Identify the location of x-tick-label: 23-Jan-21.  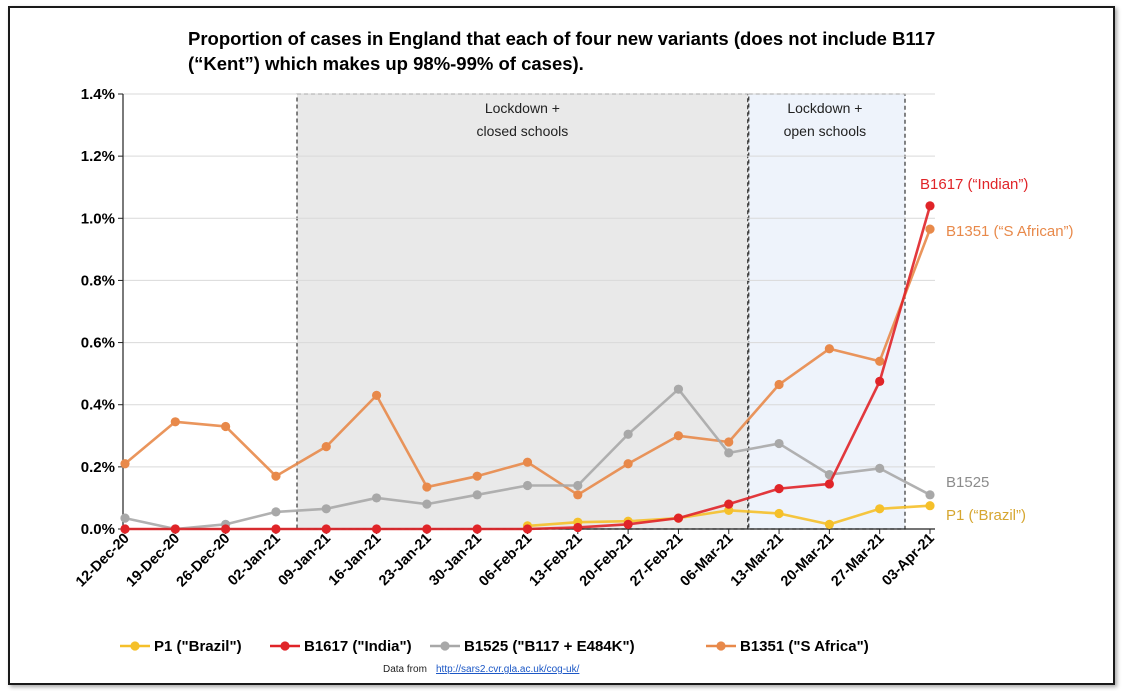
(405, 560).